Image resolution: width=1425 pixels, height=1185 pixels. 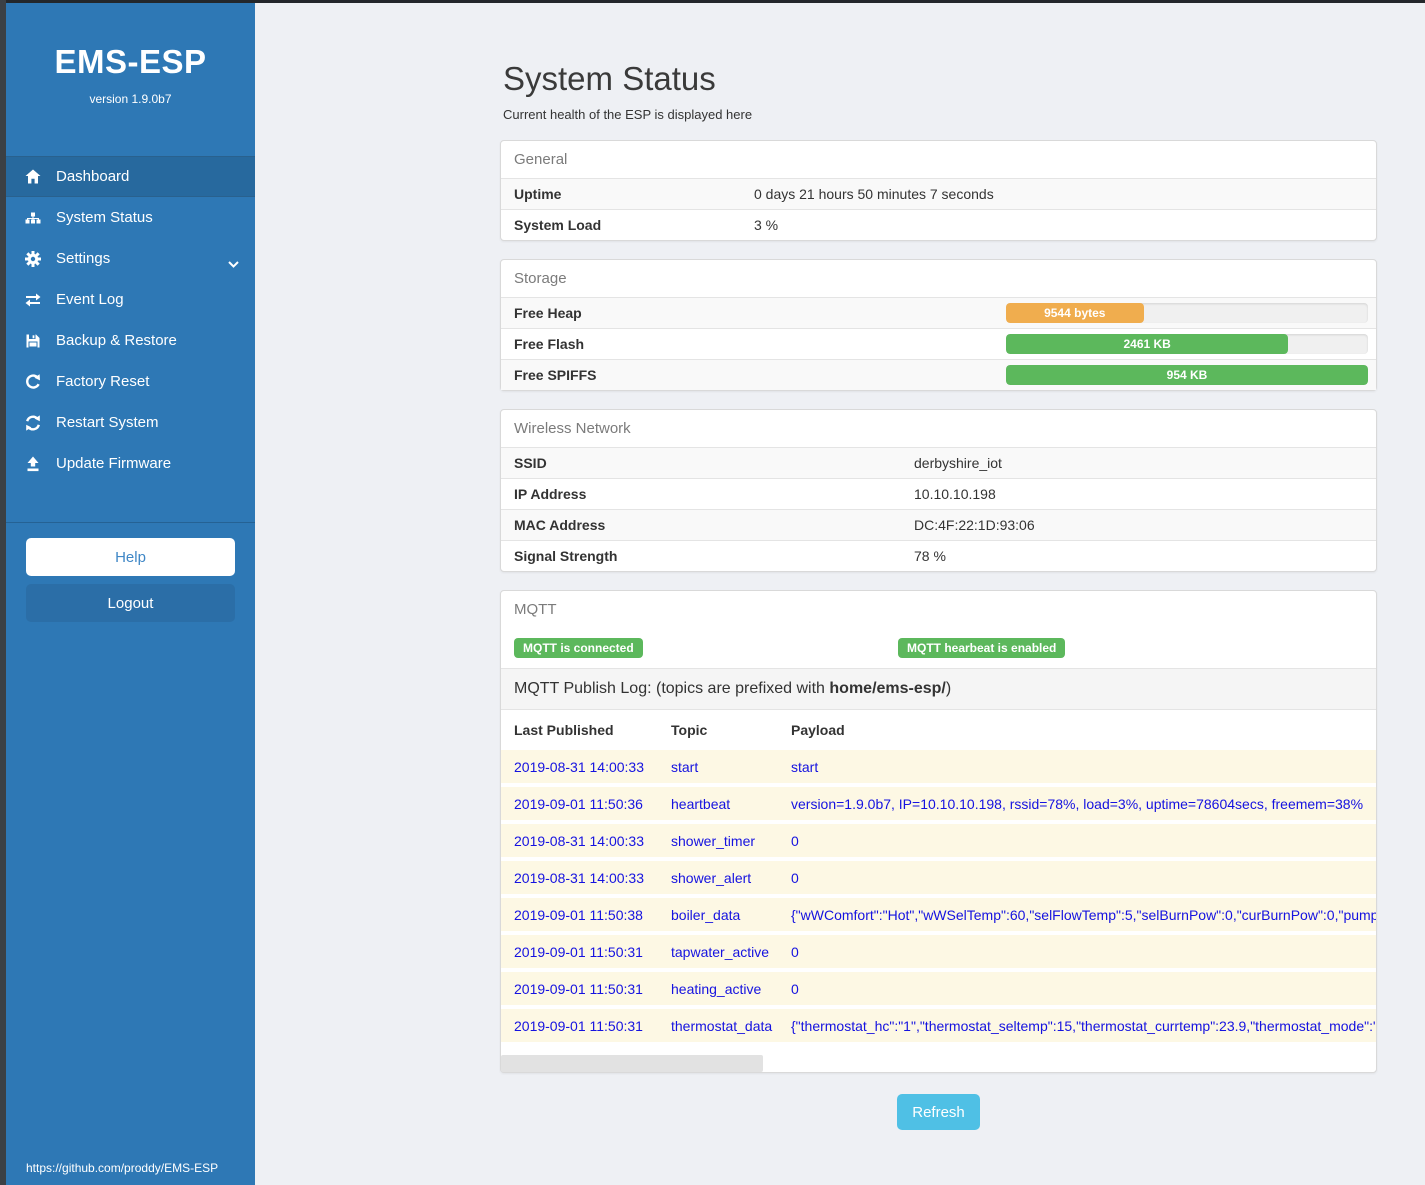 What do you see at coordinates (948, 688) in the screenshot?
I see `publish-log-suffix: )` at bounding box center [948, 688].